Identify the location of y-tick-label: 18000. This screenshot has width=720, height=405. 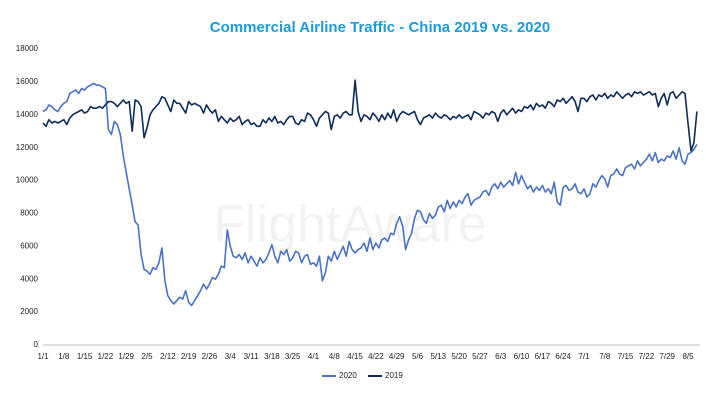
(27, 48).